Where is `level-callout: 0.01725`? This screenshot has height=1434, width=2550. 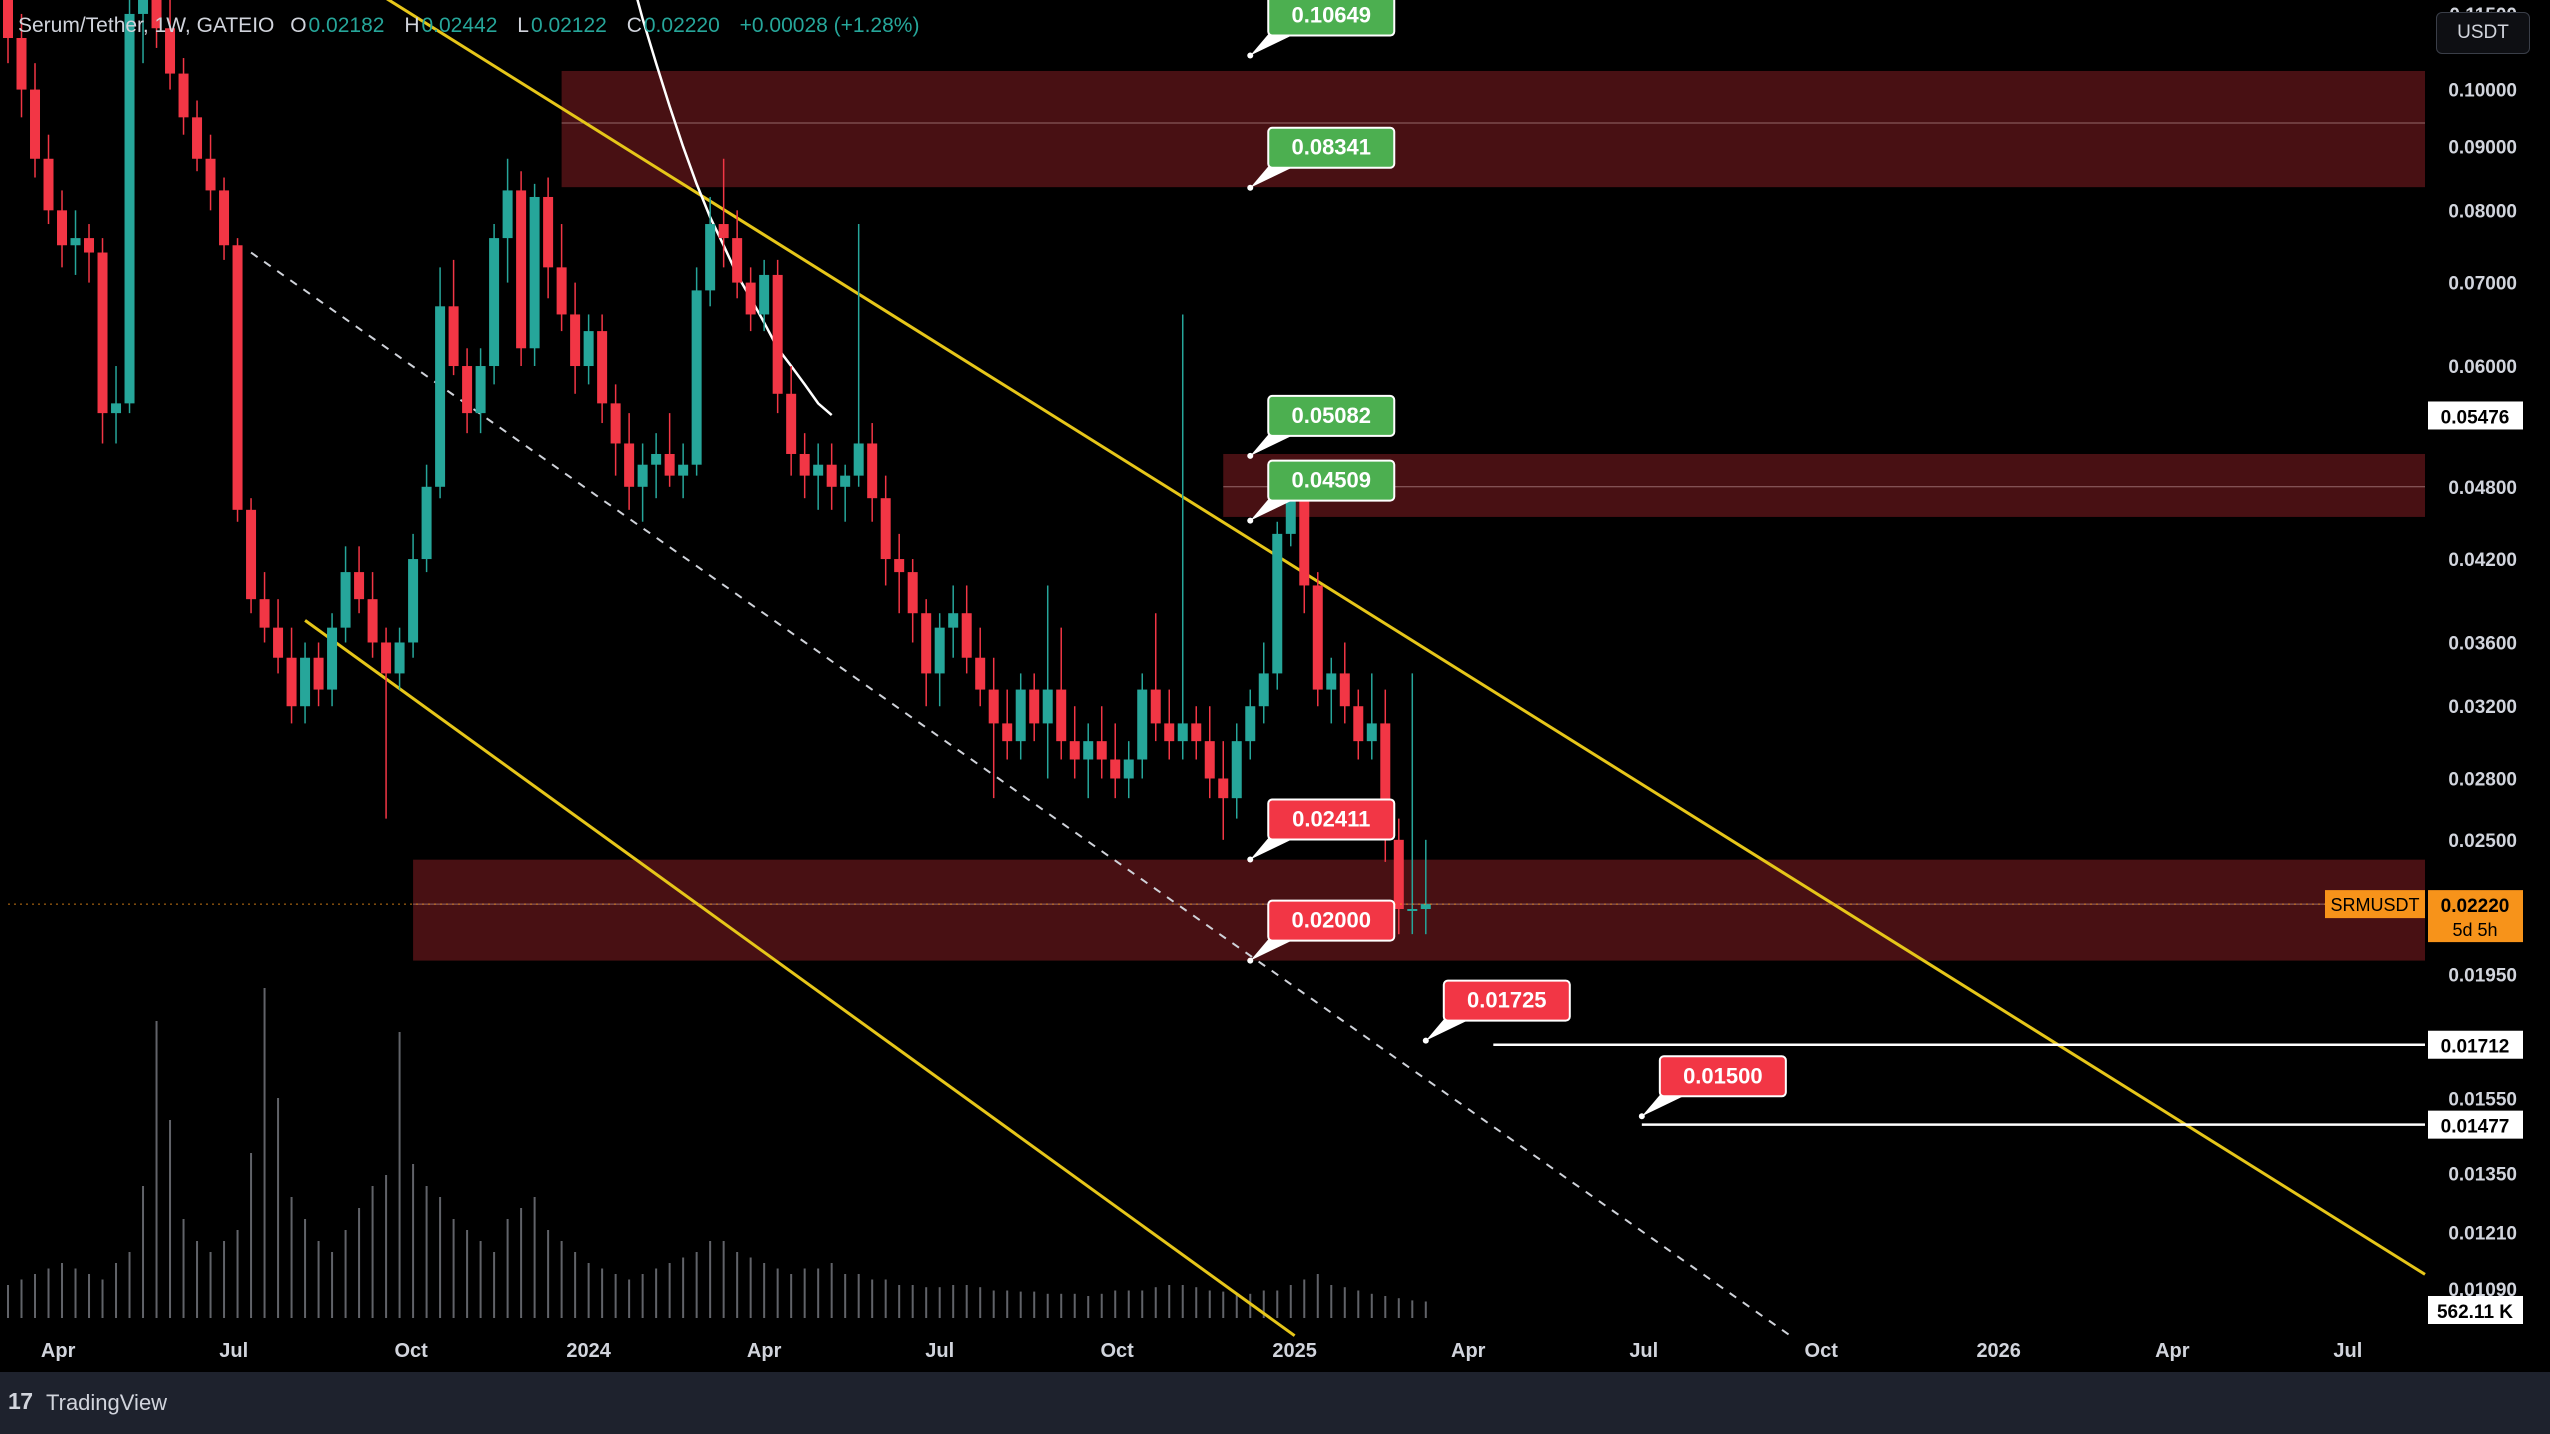 level-callout: 0.01725 is located at coordinates (1496, 1011).